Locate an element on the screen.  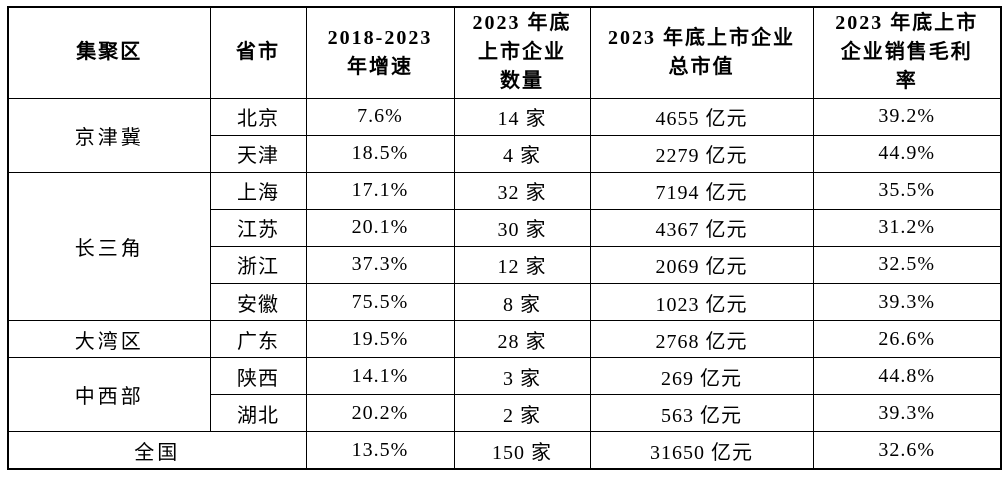
market-cap-cell: 7194 亿元 is located at coordinates (701, 190).